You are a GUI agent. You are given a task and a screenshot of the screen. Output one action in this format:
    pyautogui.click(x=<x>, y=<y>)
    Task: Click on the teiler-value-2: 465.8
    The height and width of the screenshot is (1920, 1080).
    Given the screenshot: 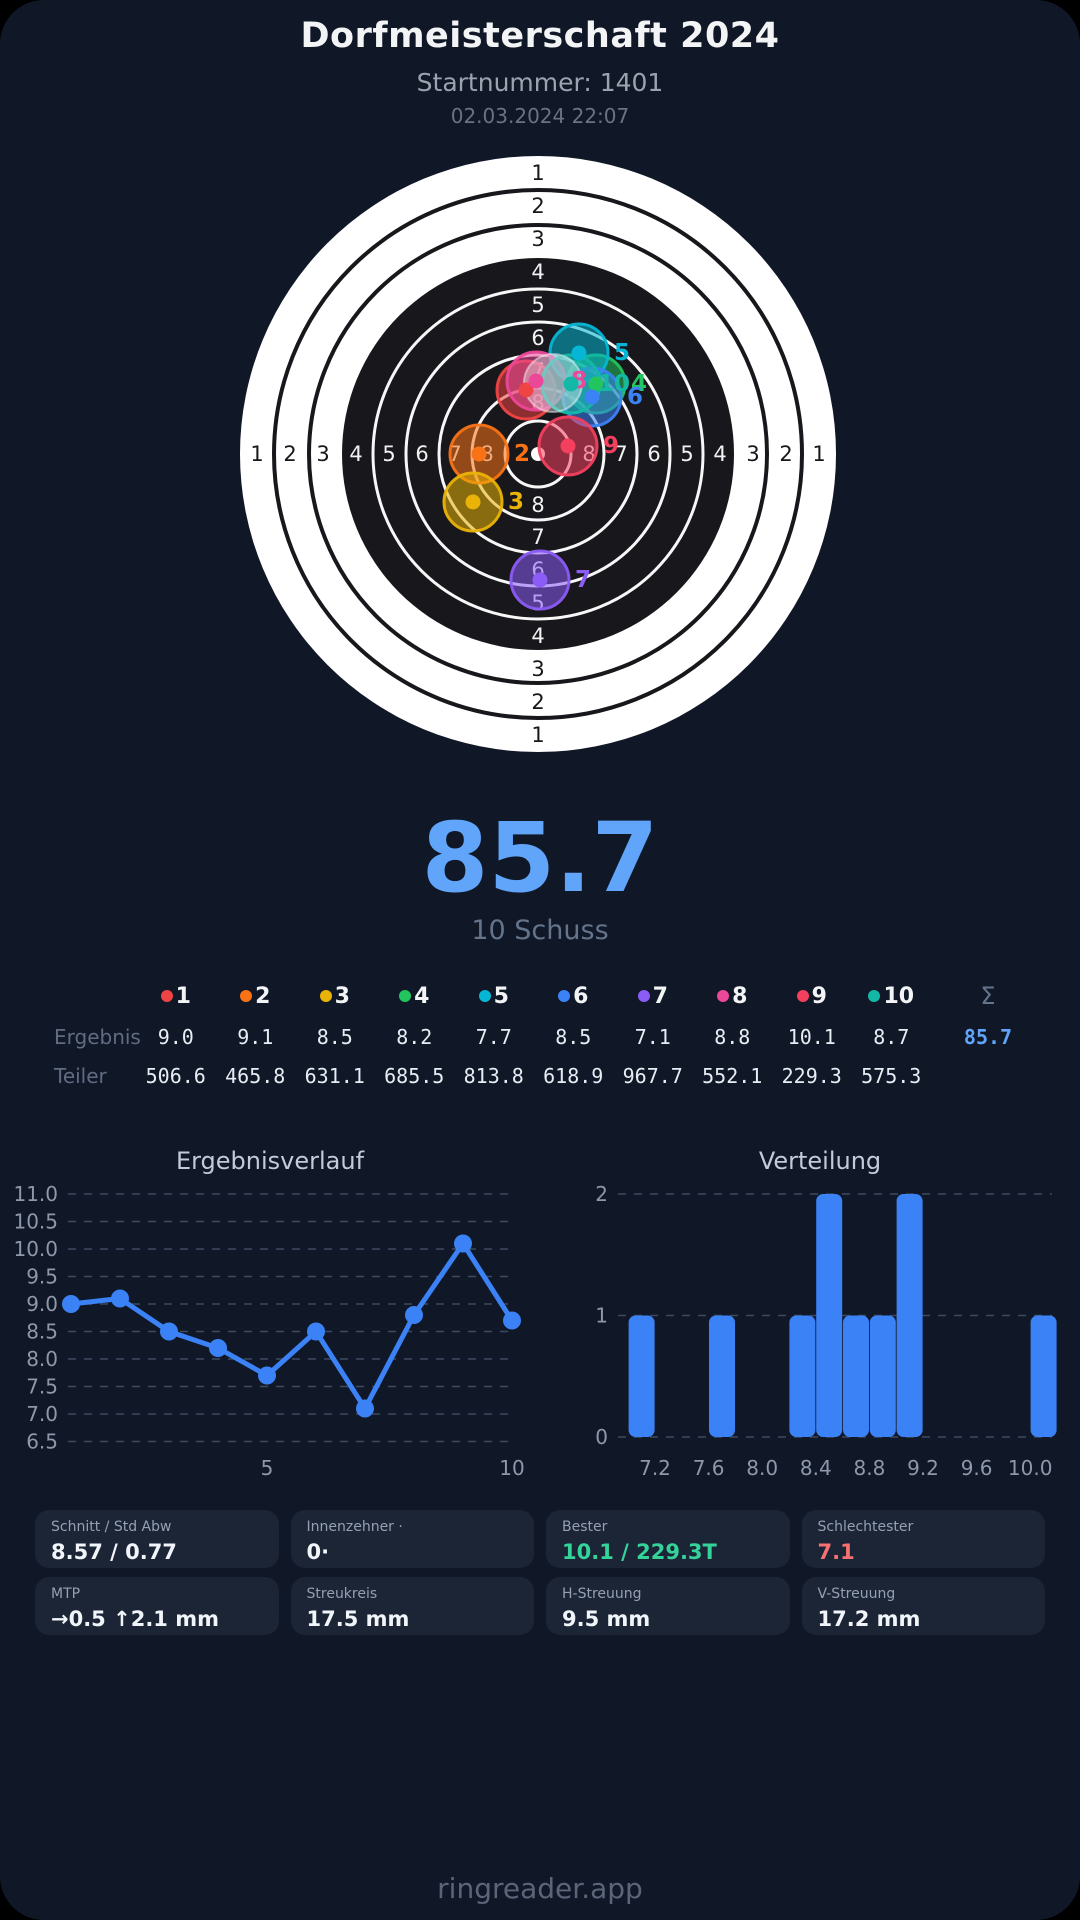 What is the action you would take?
    pyautogui.click(x=255, y=1075)
    